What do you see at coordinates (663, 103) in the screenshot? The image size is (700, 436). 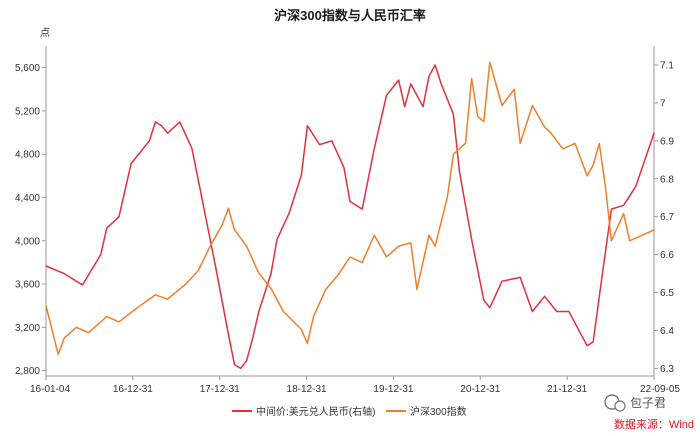 I see `y-right-tick-label: 7` at bounding box center [663, 103].